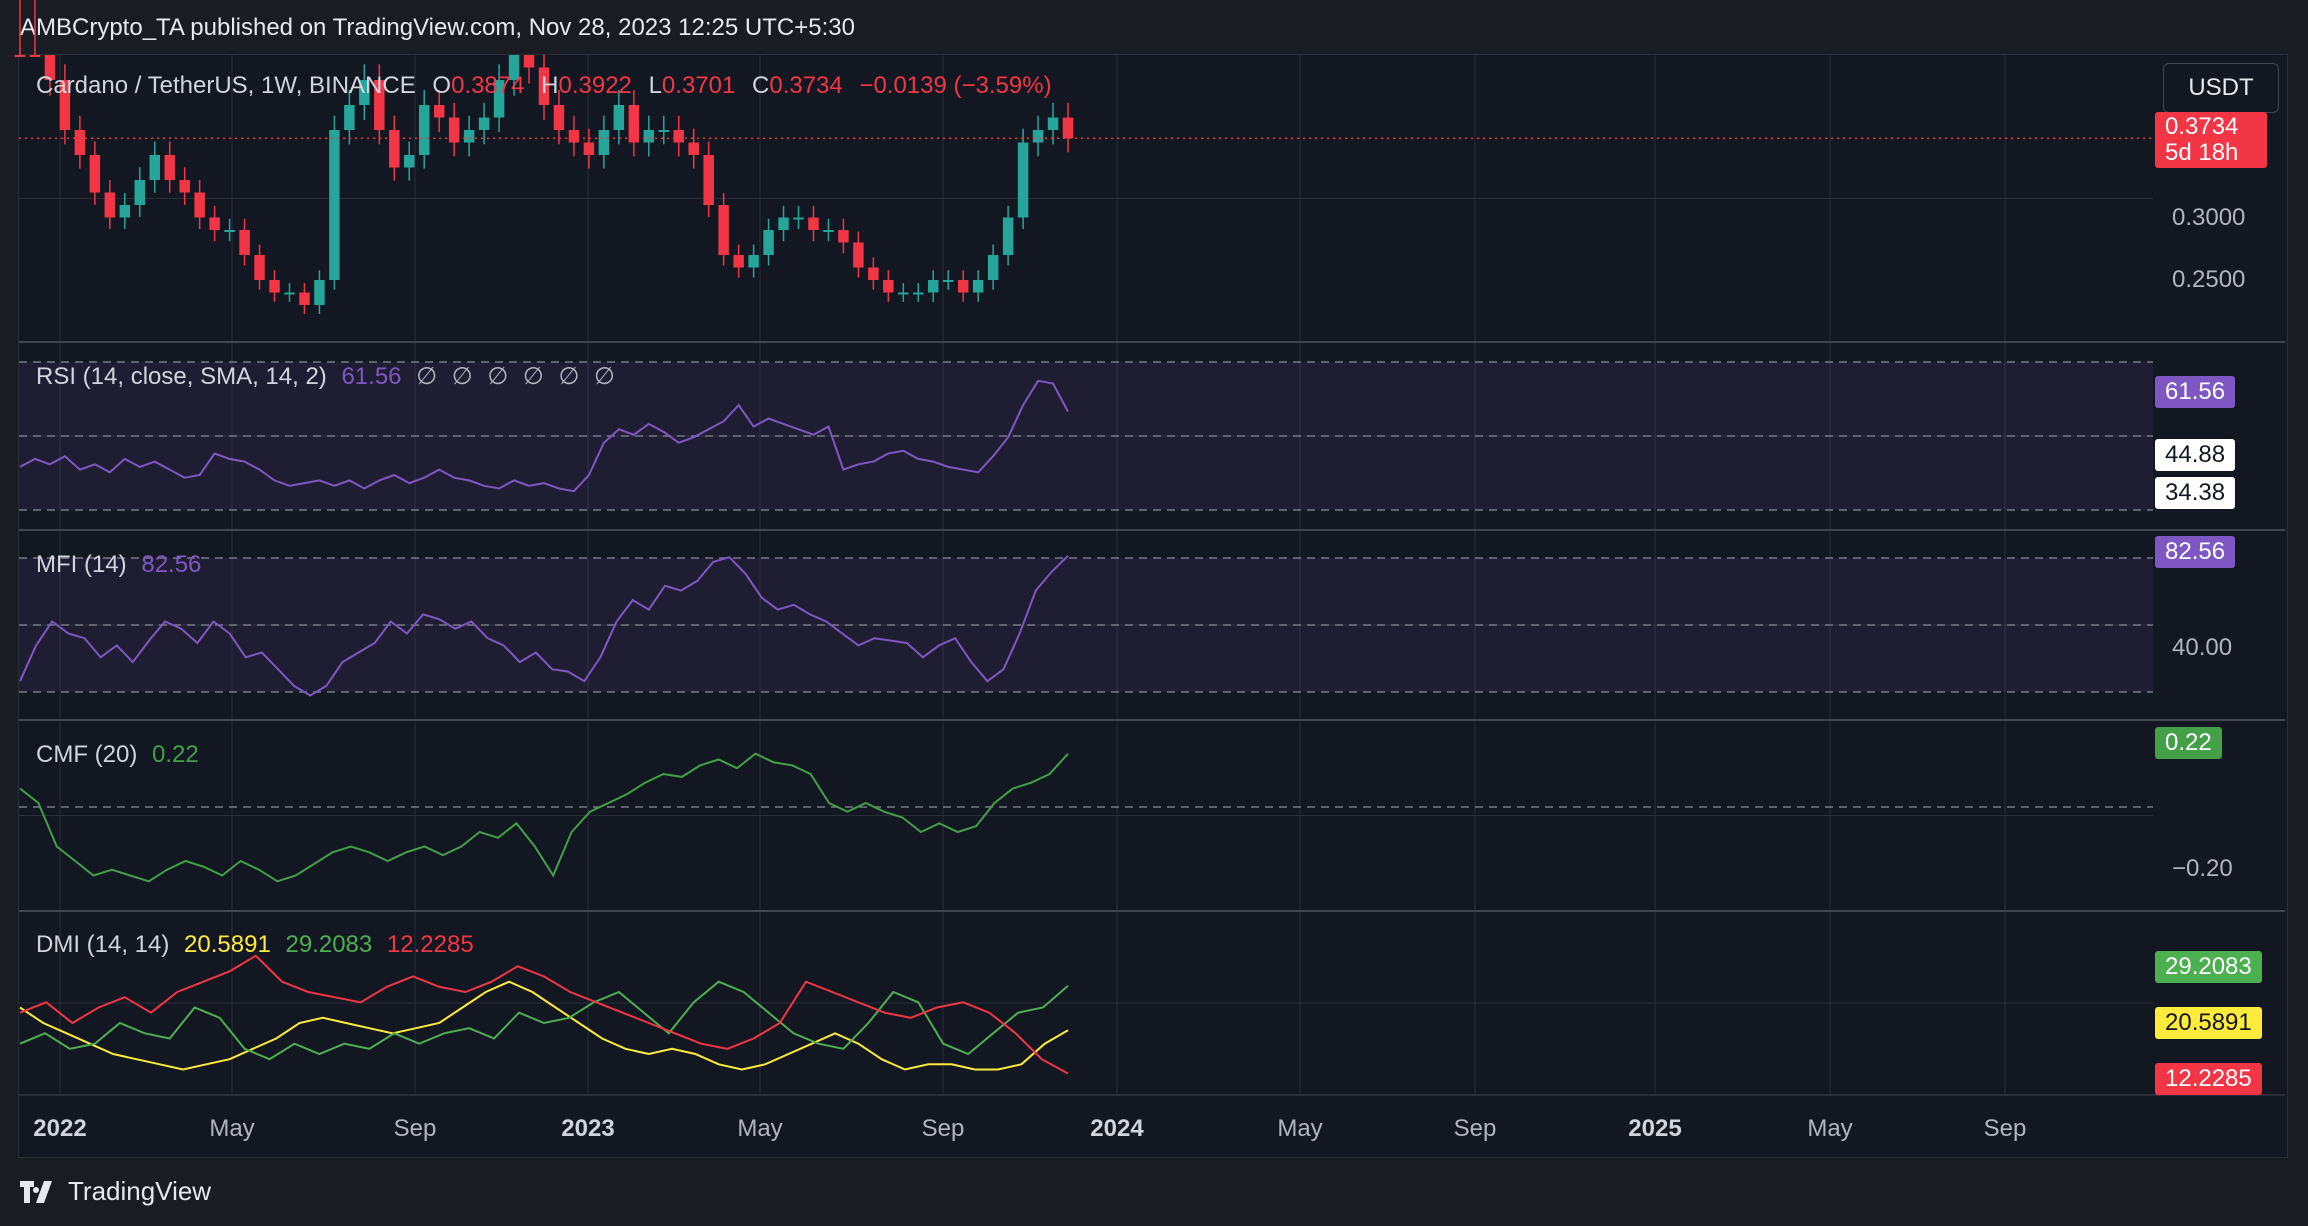 Image resolution: width=2308 pixels, height=1226 pixels. Describe the element at coordinates (806, 85) in the screenshot. I see `close-value: 0.3734` at that location.